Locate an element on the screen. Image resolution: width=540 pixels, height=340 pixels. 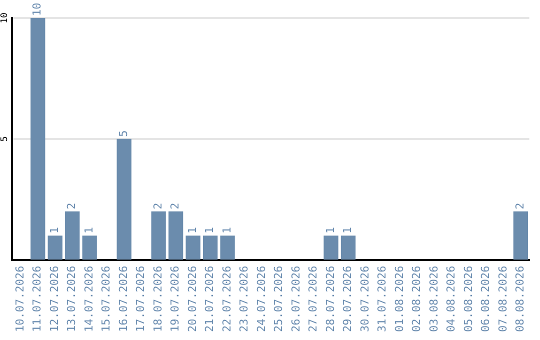
x-tick-label: 24.07.2026 is located at coordinates (261, 299).